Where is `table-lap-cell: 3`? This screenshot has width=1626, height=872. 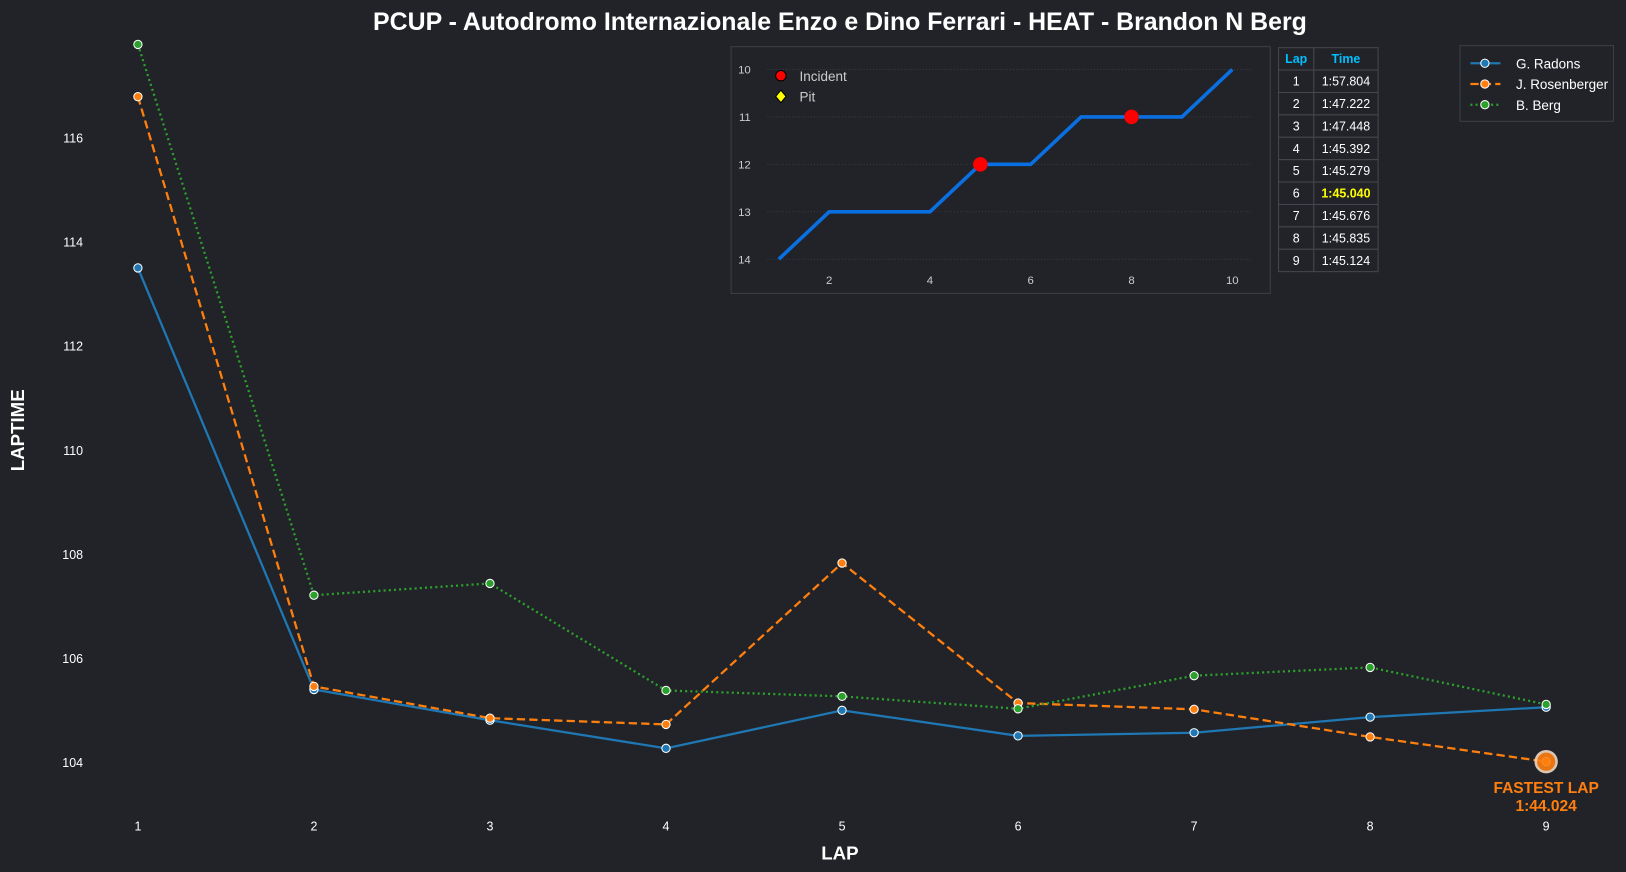
table-lap-cell: 3 is located at coordinates (1296, 126).